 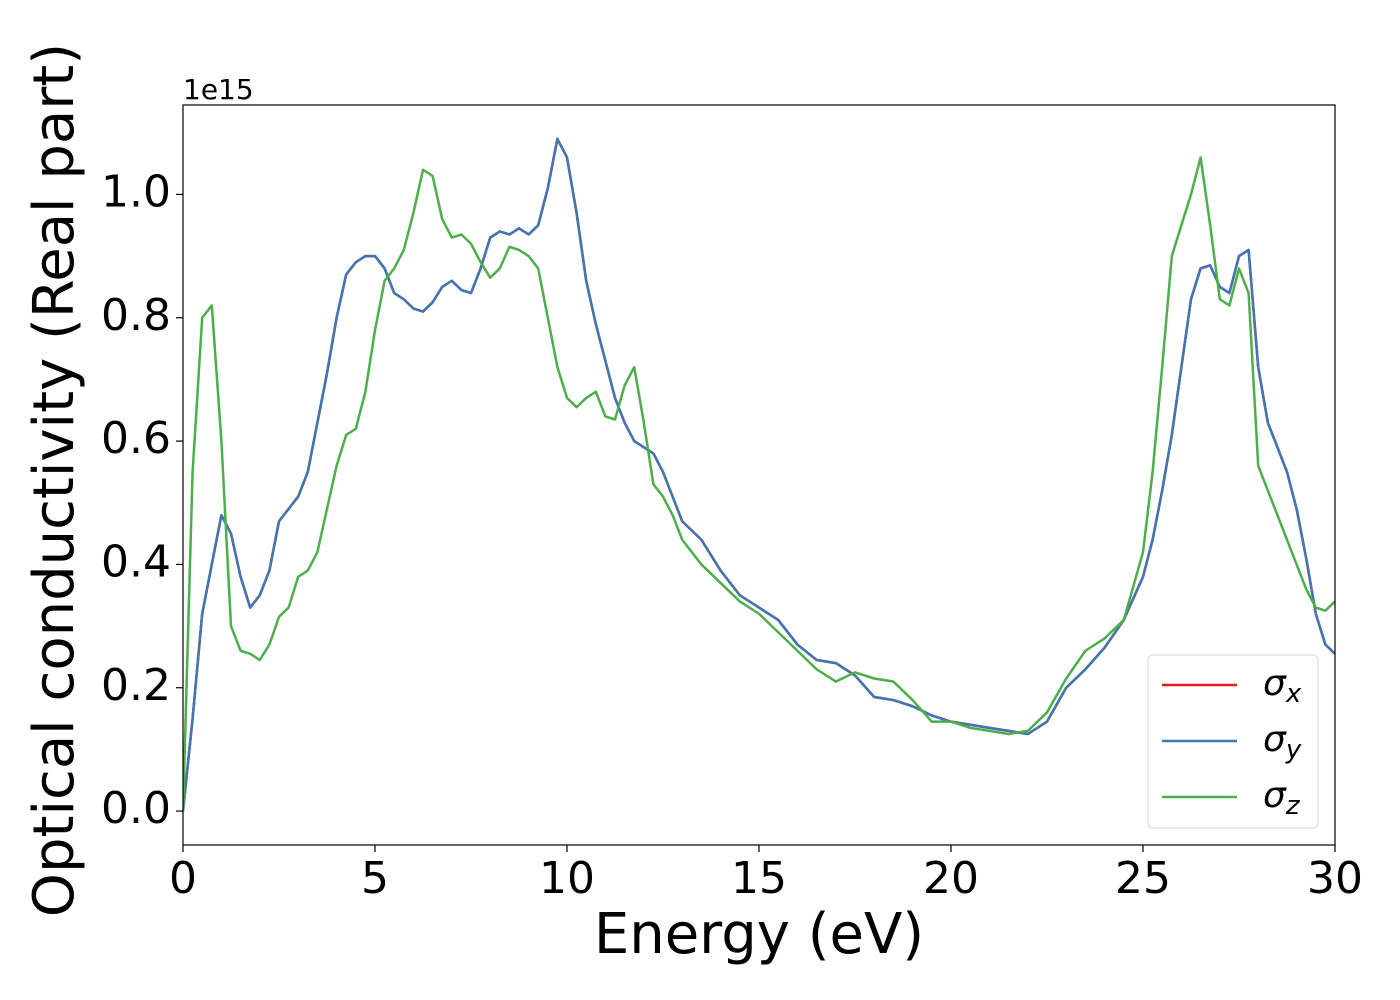 What do you see at coordinates (759, 934) in the screenshot?
I see `x-axis-label: Energy (eV)` at bounding box center [759, 934].